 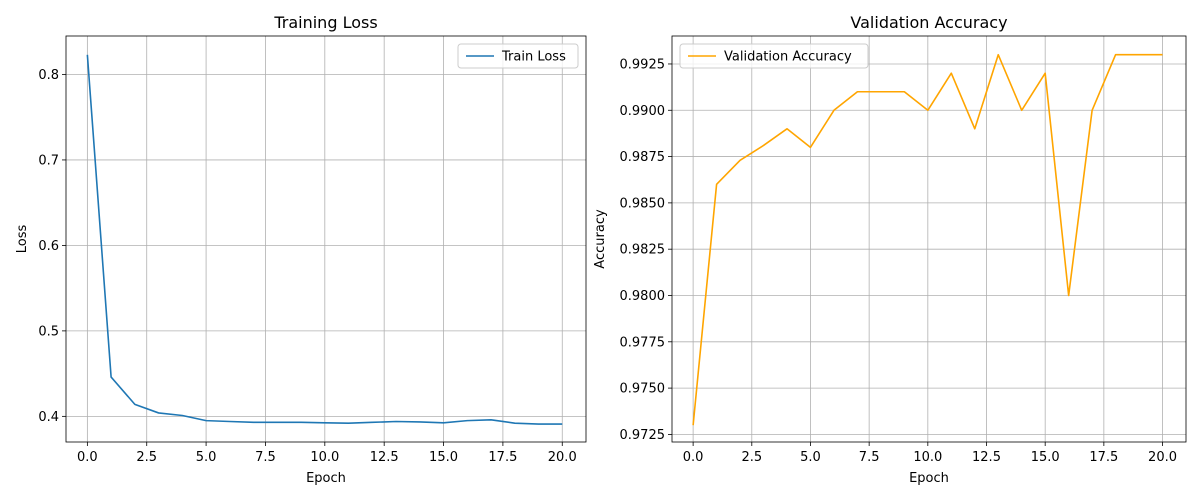 I want to click on legend-label: Validation Accuracy, so click(x=788, y=57).